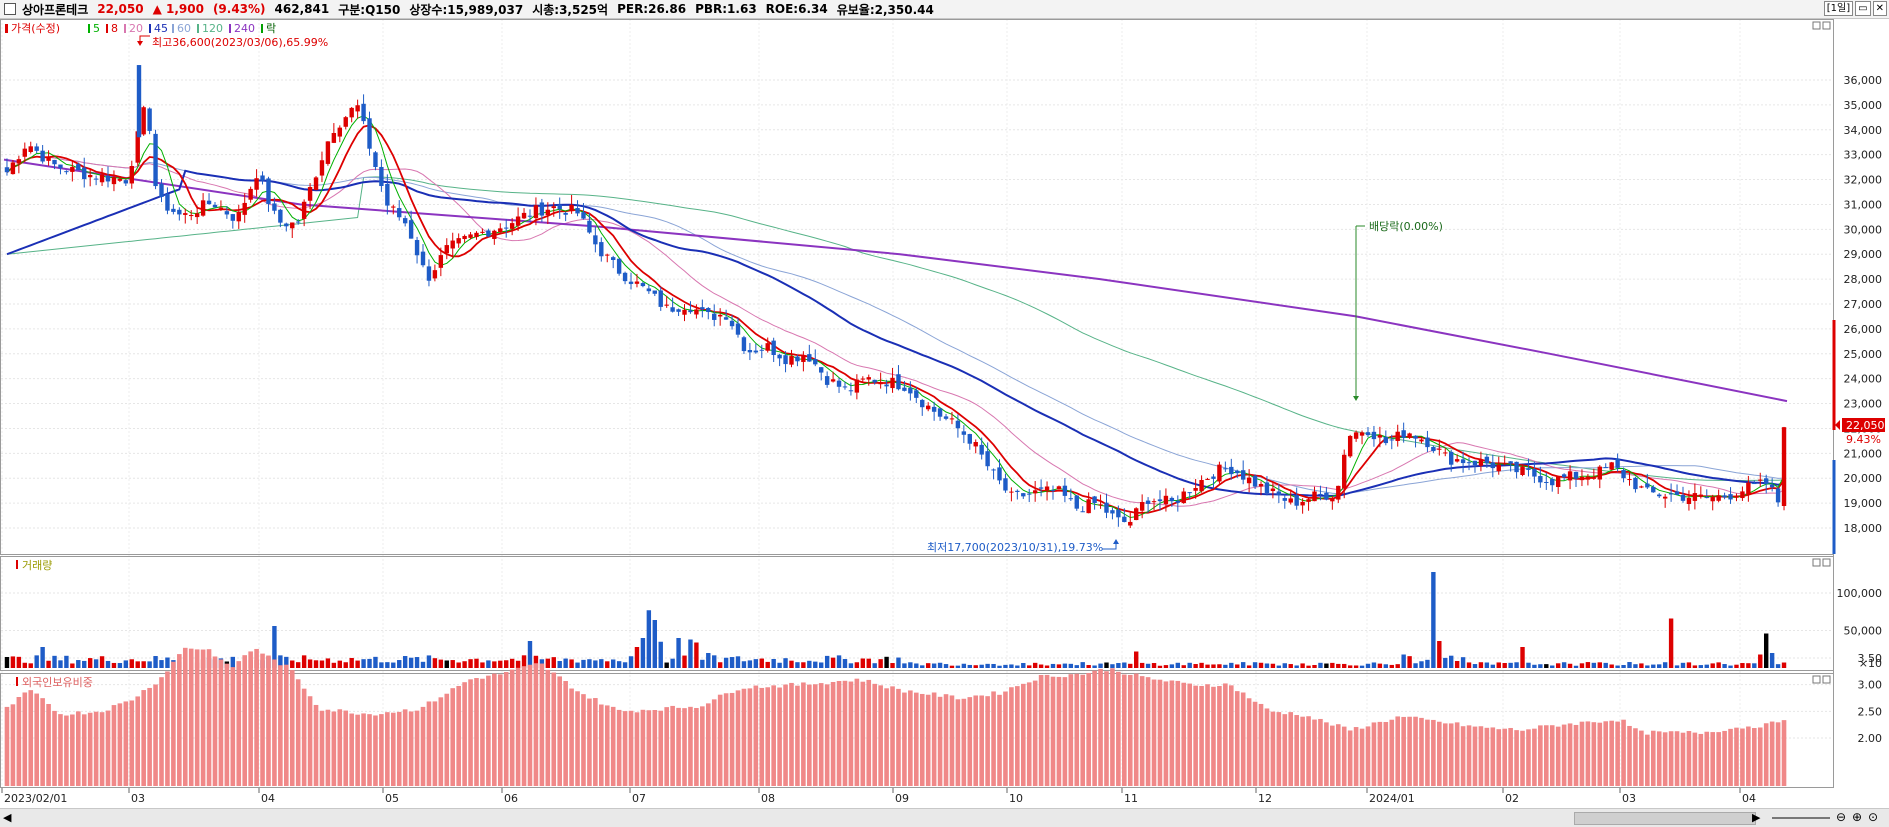 The image size is (1889, 827). Describe the element at coordinates (1879, 8) in the screenshot. I see `close-button: ✕` at that location.